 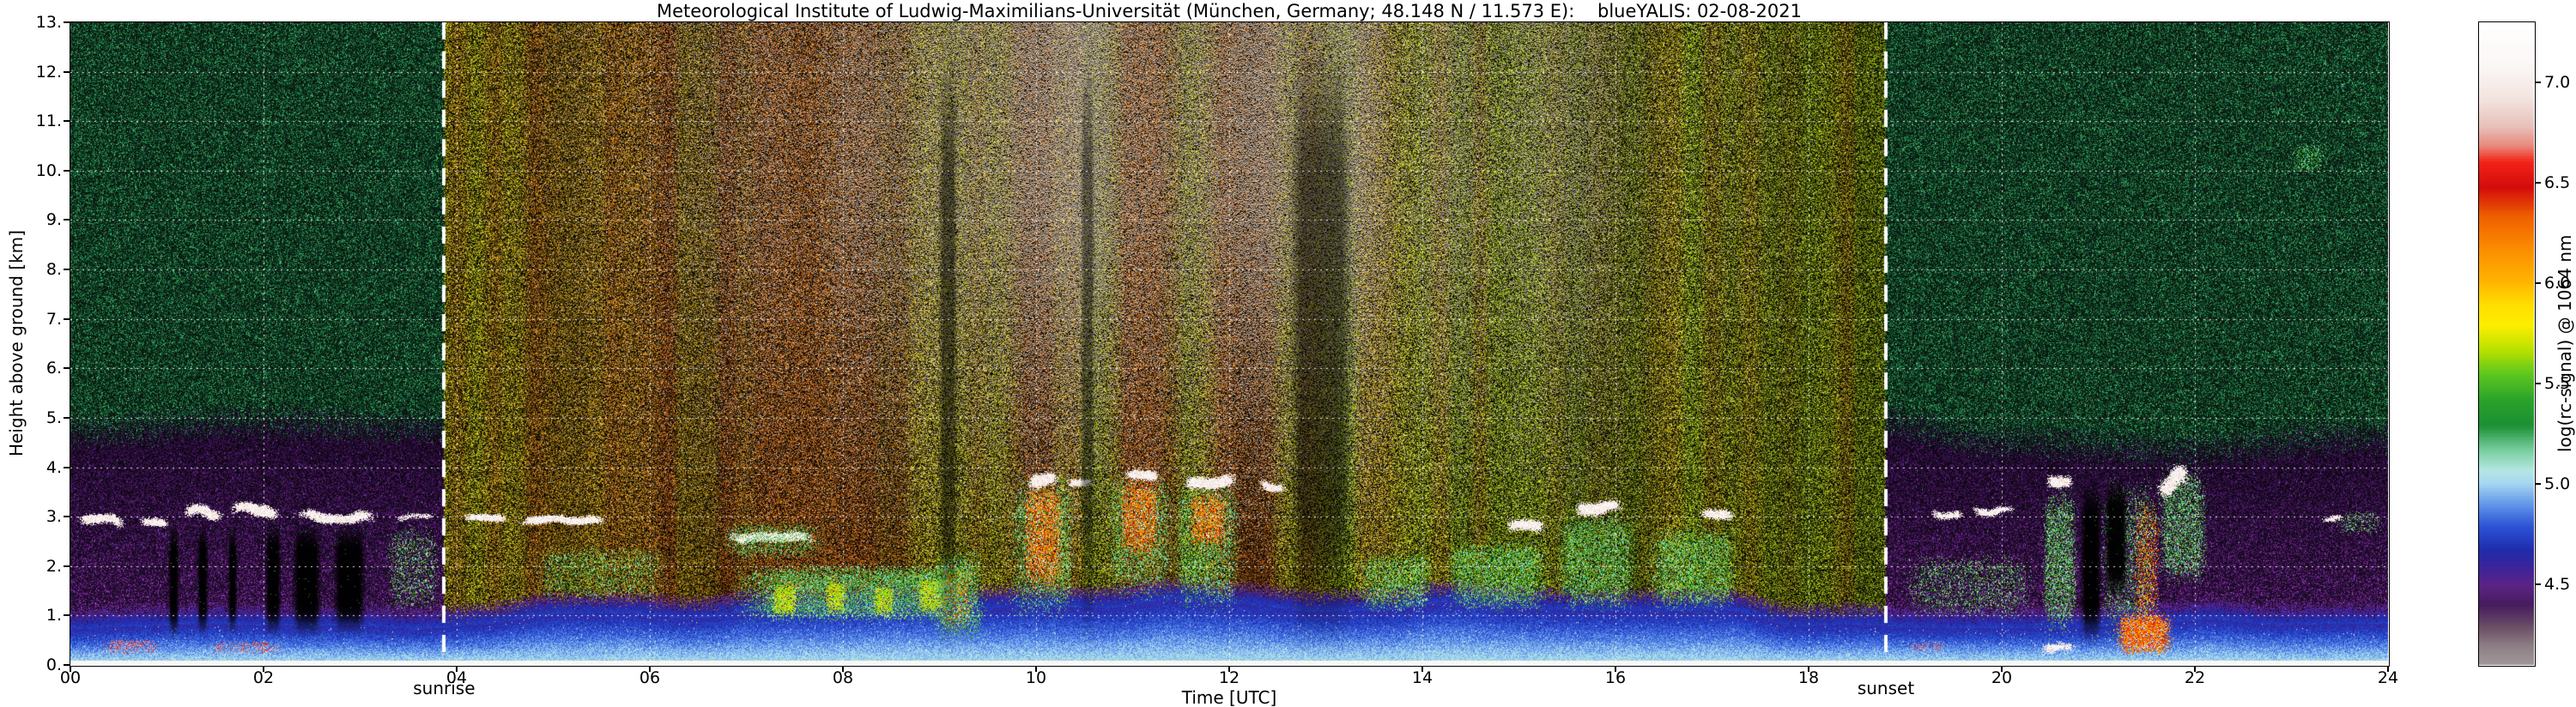 What do you see at coordinates (263, 677) in the screenshot?
I see `x-tick-label: 02` at bounding box center [263, 677].